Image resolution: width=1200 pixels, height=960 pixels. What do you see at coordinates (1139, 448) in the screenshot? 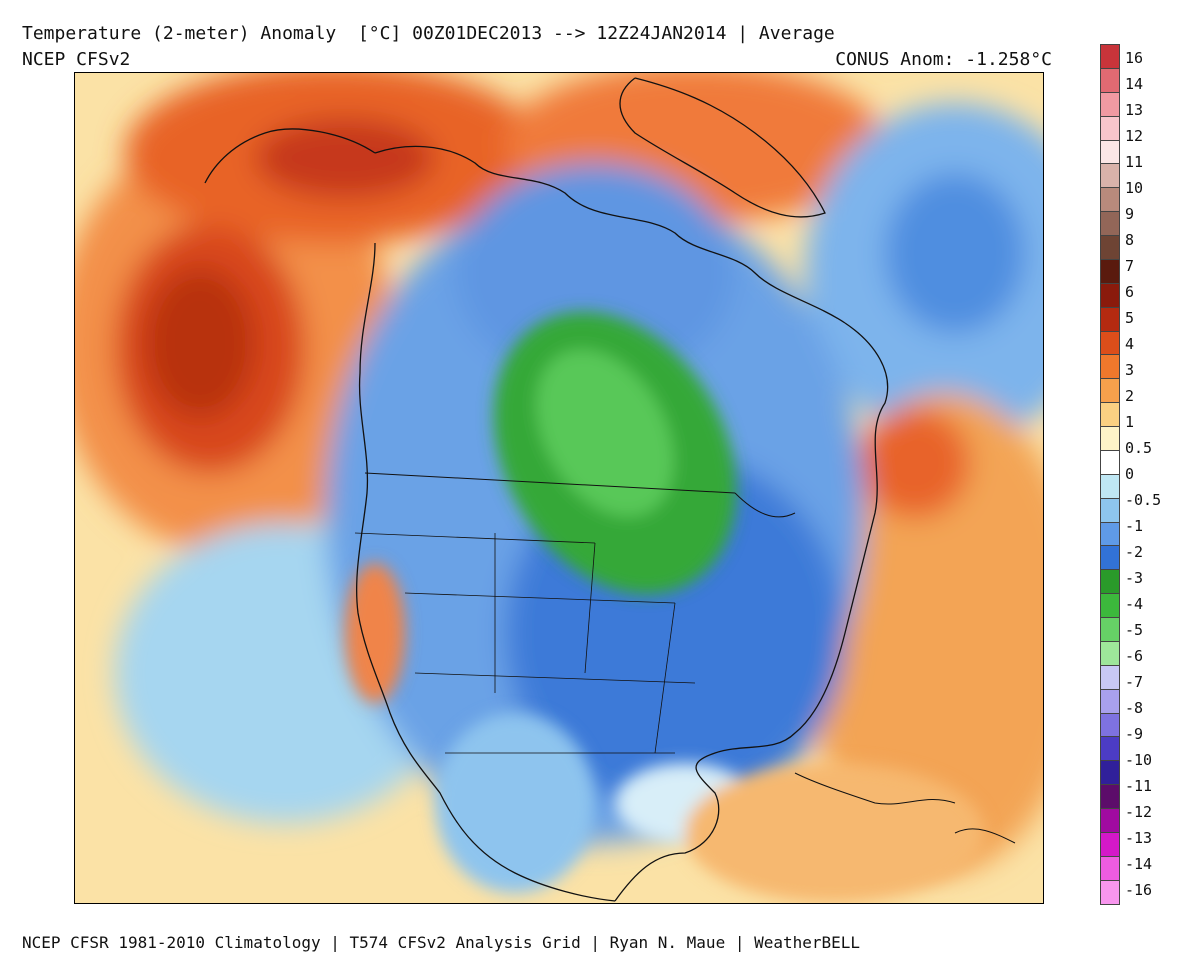
I see `colorbar-label: 0.5` at bounding box center [1139, 448].